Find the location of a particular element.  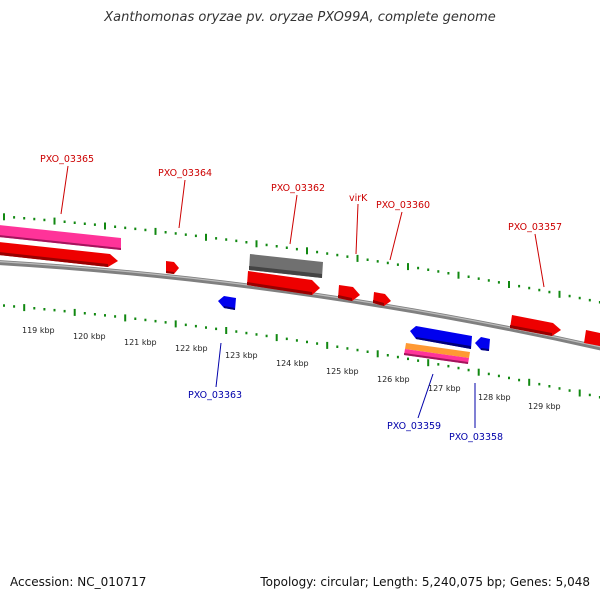

scale-label-129kbp: 129 kbp is located at coordinates (544, 406).